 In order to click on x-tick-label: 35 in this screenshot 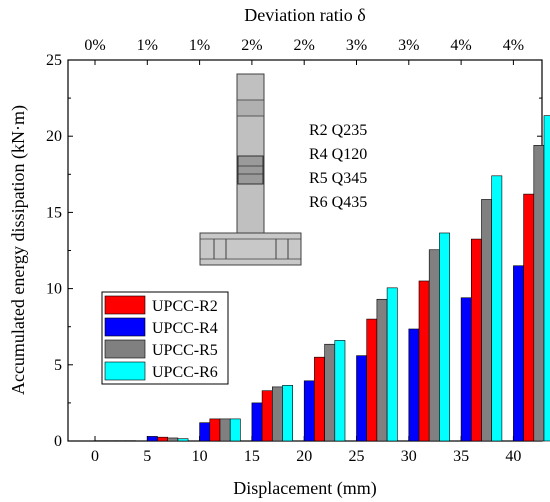, I will do `click(461, 456)`.